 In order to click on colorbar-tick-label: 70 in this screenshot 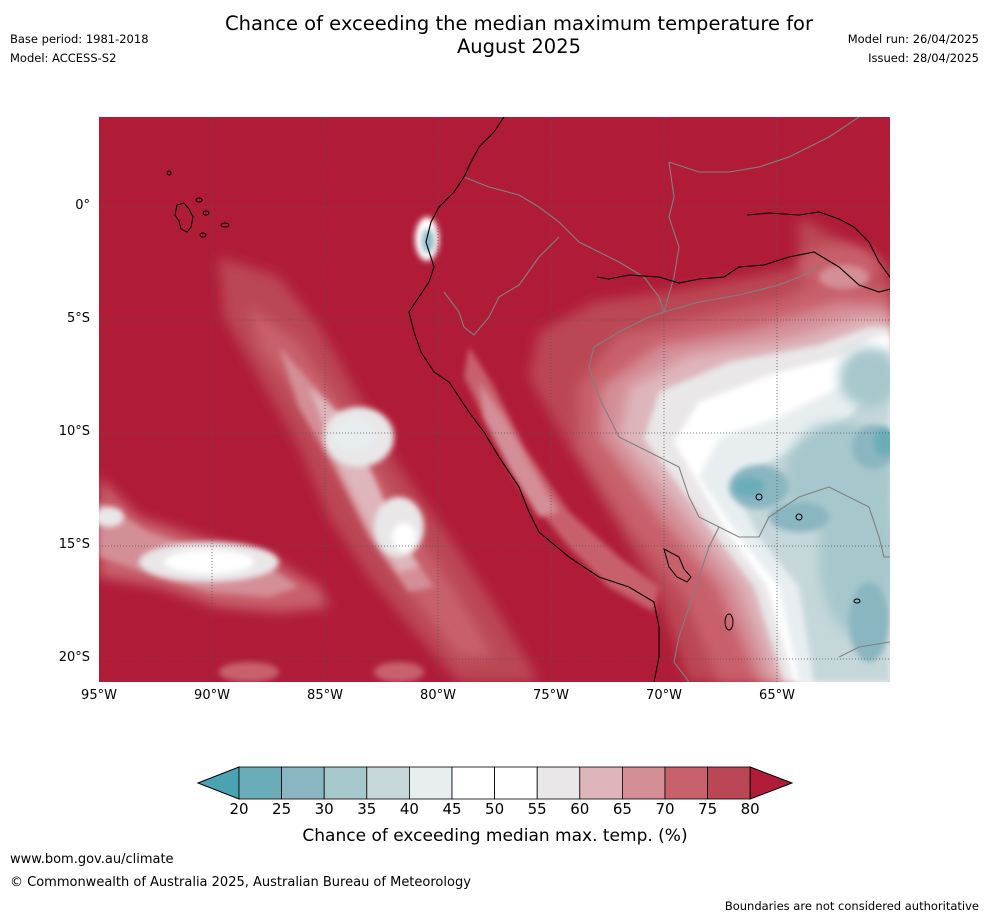, I will do `click(665, 809)`.